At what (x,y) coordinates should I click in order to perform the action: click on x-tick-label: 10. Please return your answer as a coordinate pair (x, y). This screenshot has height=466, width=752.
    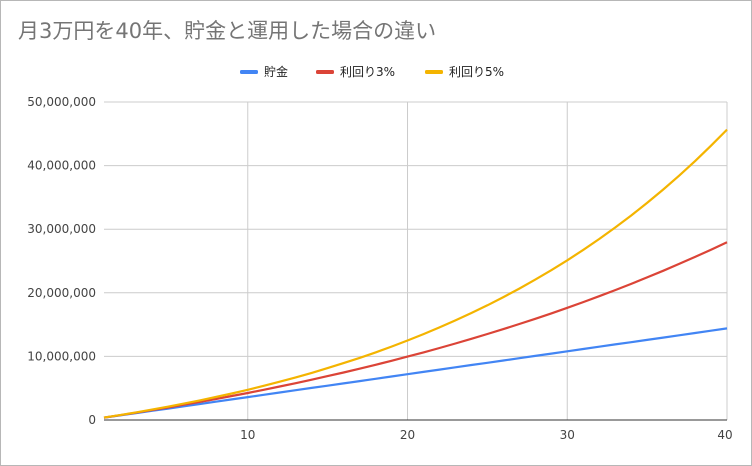
    Looking at the image, I should click on (247, 435).